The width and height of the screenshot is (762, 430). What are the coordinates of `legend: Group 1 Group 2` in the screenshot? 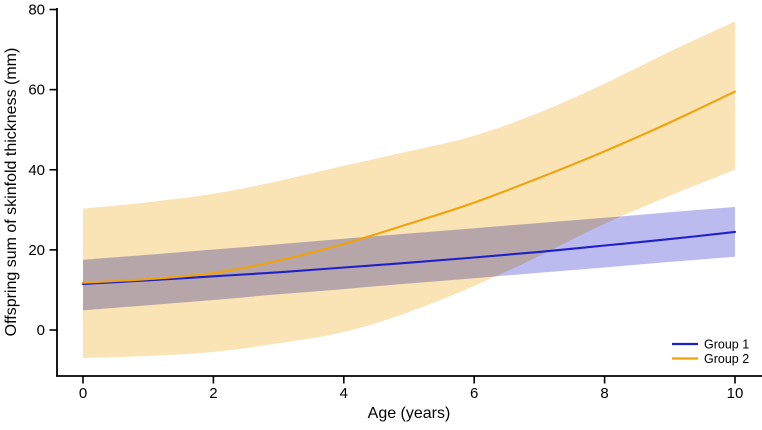 It's located at (710, 352).